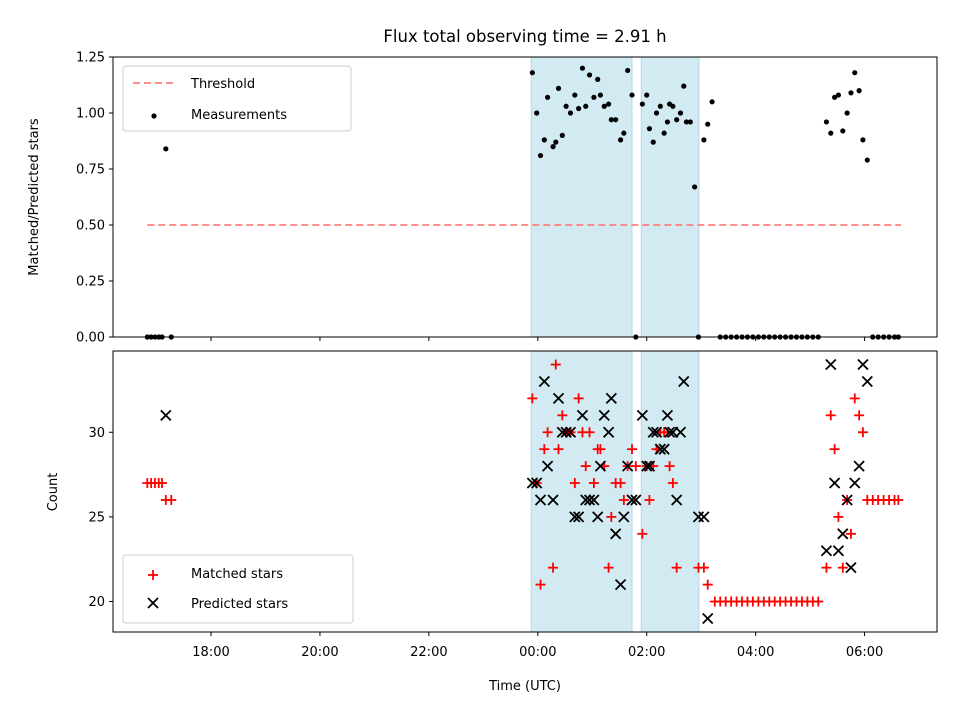 The image size is (960, 720). I want to click on top-ytick-label: 0.75, so click(90, 170).